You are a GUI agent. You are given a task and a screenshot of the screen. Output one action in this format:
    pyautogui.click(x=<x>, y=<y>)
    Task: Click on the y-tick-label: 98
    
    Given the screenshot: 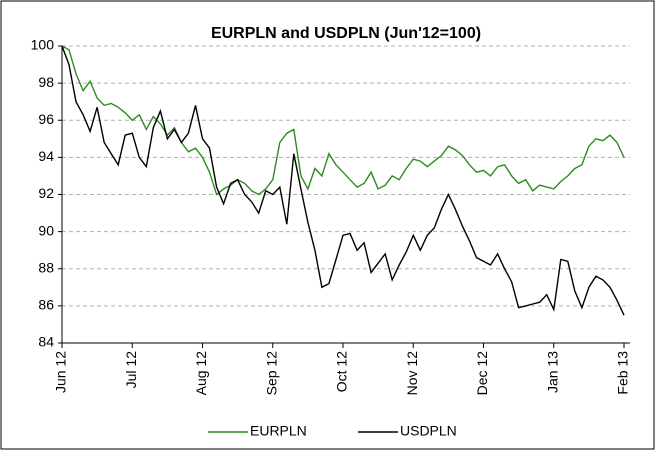 What is the action you would take?
    pyautogui.click(x=46, y=82)
    